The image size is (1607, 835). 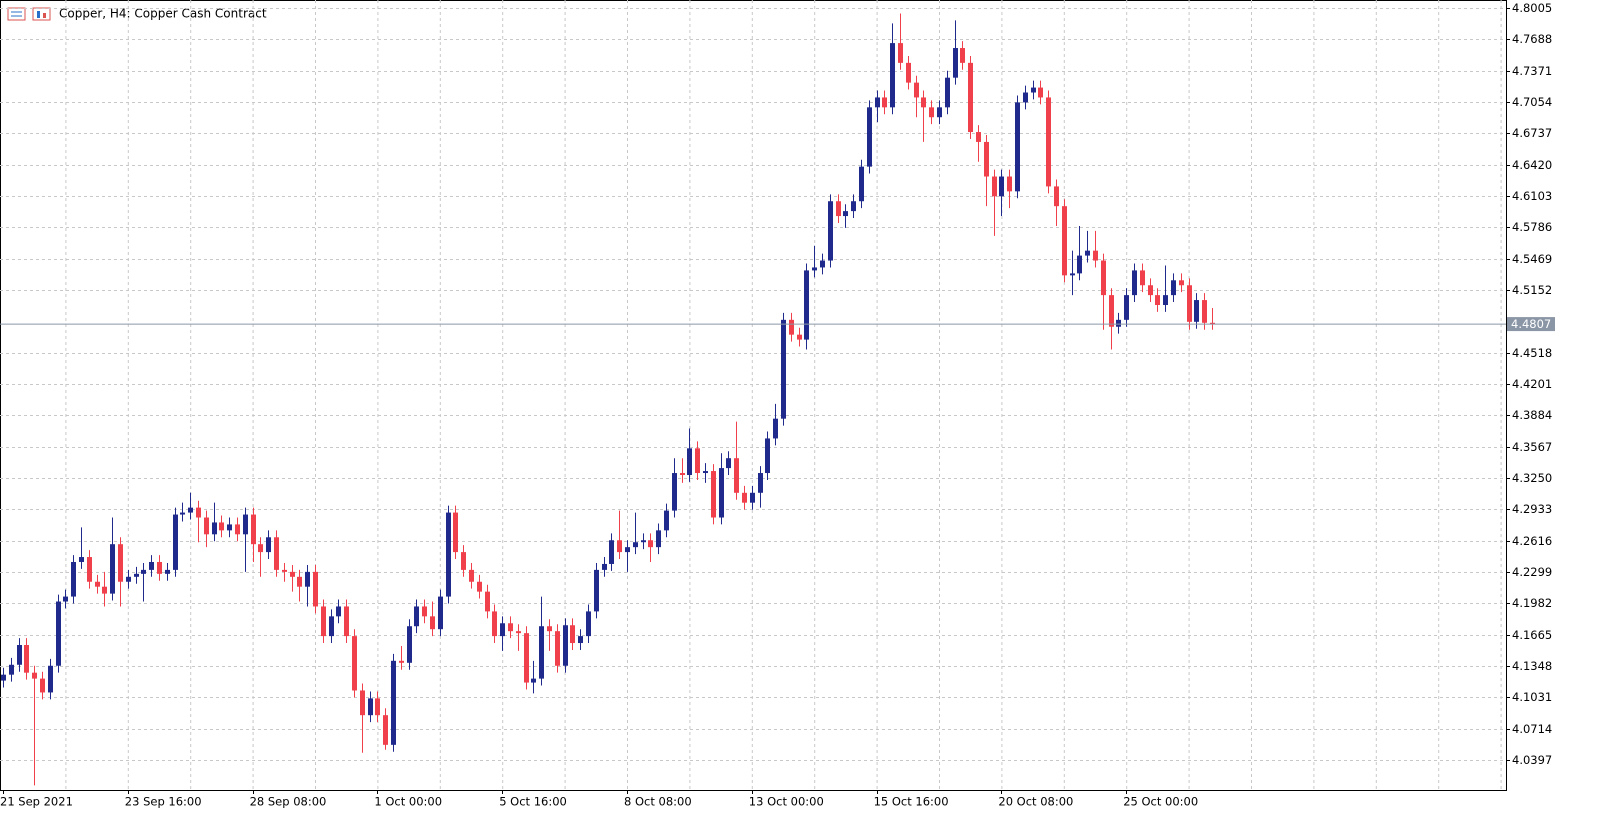 What do you see at coordinates (1160, 802) in the screenshot?
I see `x-tick-label: 25 Oct 00:00` at bounding box center [1160, 802].